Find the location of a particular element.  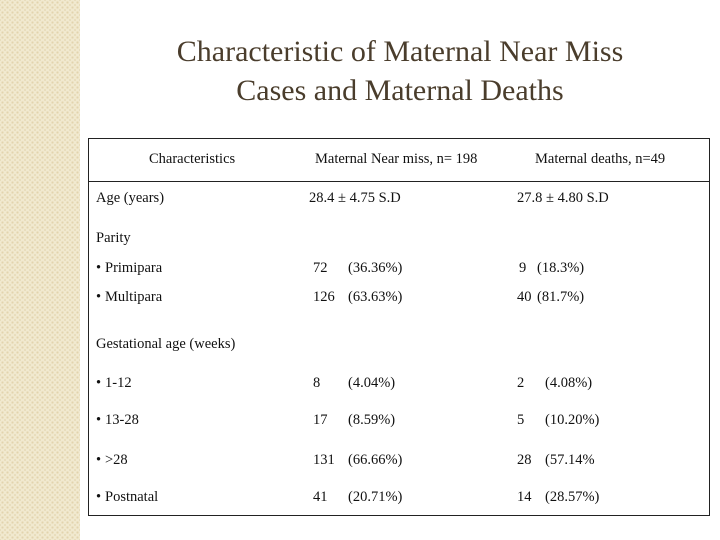

title-line-1: Characteristic of Maternal Near Miss is located at coordinates (400, 51).